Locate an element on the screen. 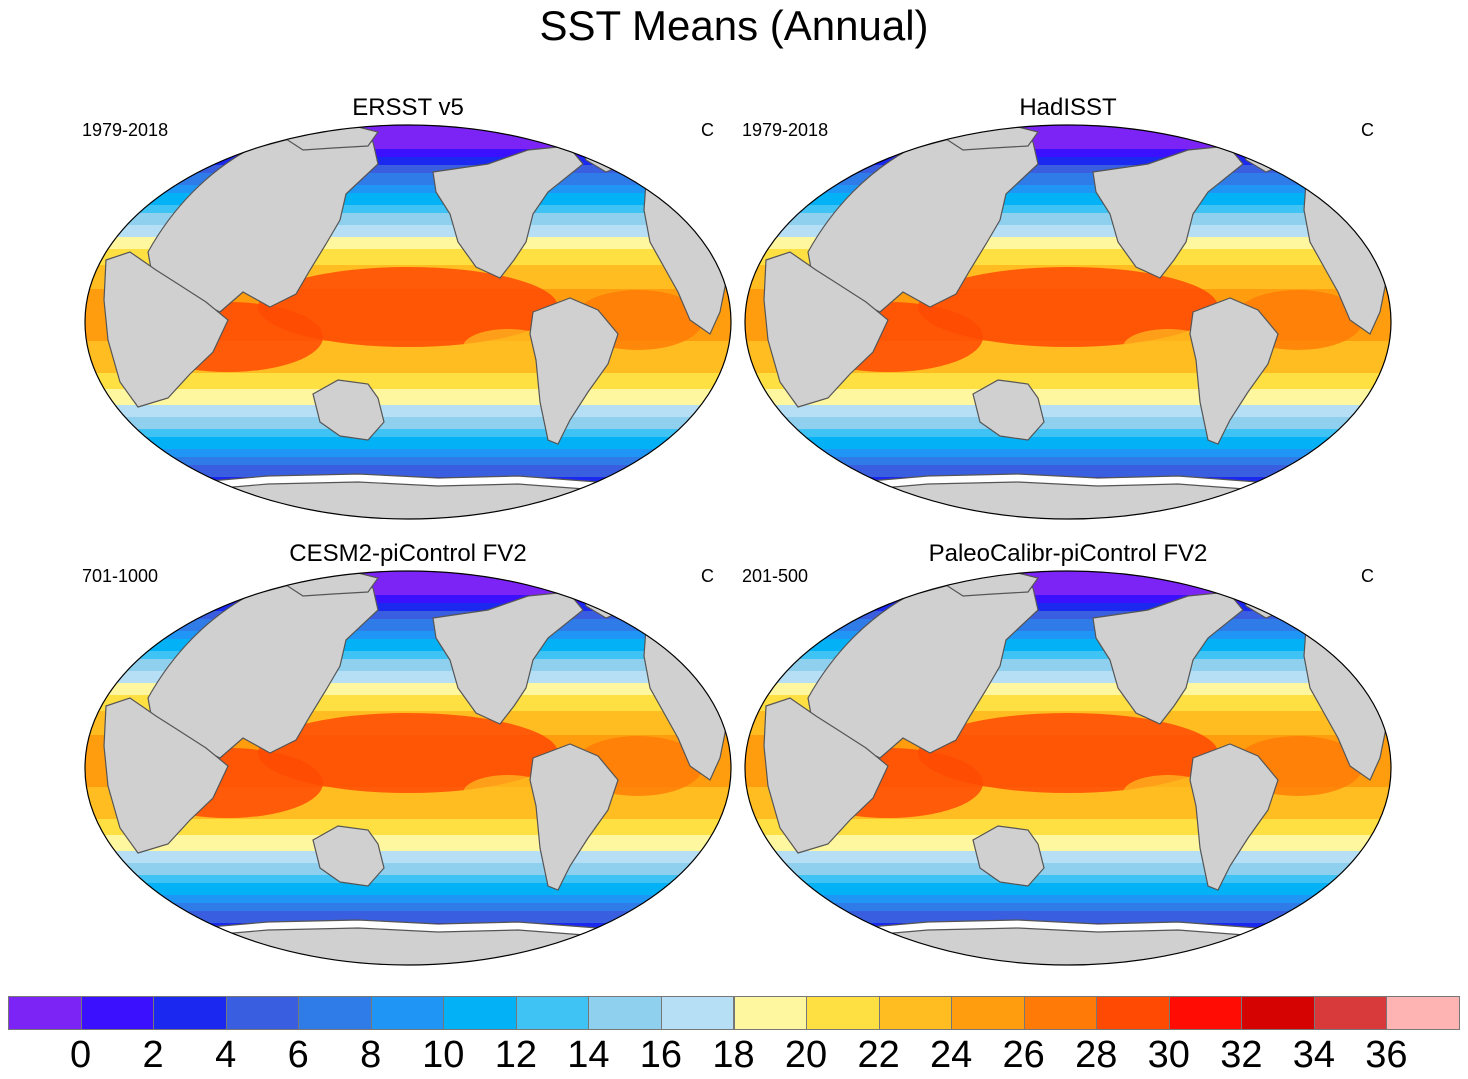  figure-title: SST Means (Annual) is located at coordinates (734, 25).